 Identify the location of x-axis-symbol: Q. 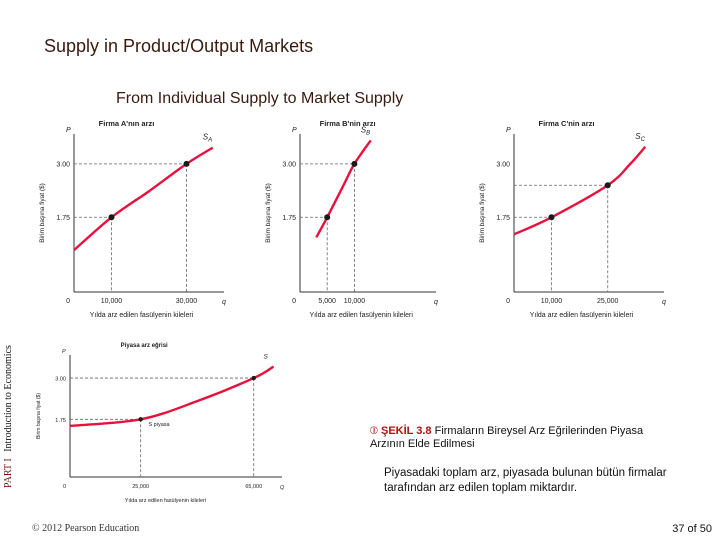
(282, 488).